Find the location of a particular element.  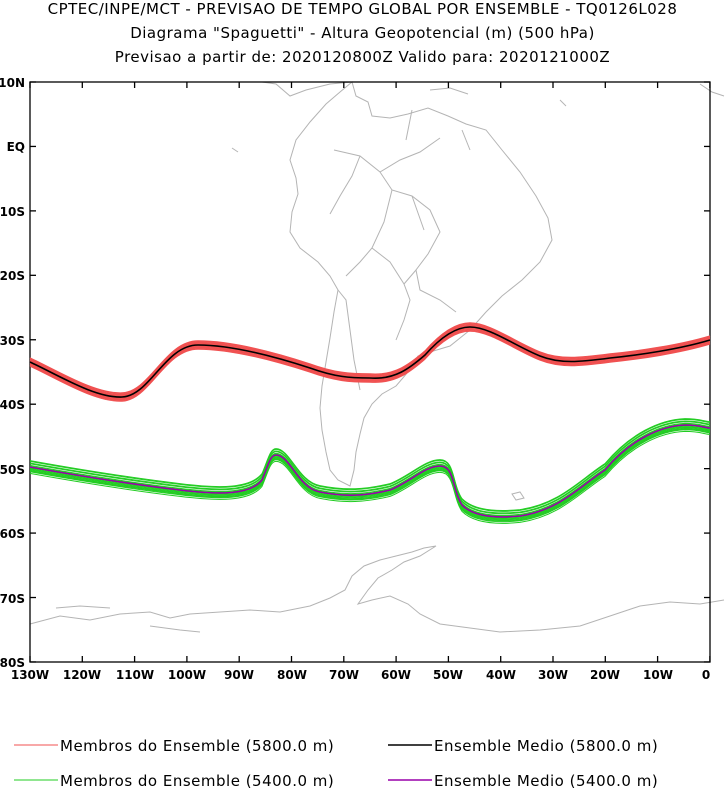

latitude-labels: 10N EQ 10S 20S 30S 40S 50S 60S 70S 80S is located at coordinates (12, 373).